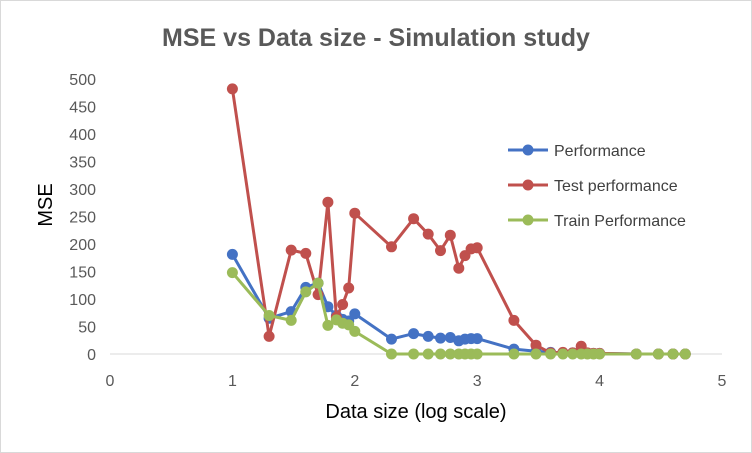 The height and width of the screenshot is (453, 752). What do you see at coordinates (599, 381) in the screenshot?
I see `x-tick-label: 4` at bounding box center [599, 381].